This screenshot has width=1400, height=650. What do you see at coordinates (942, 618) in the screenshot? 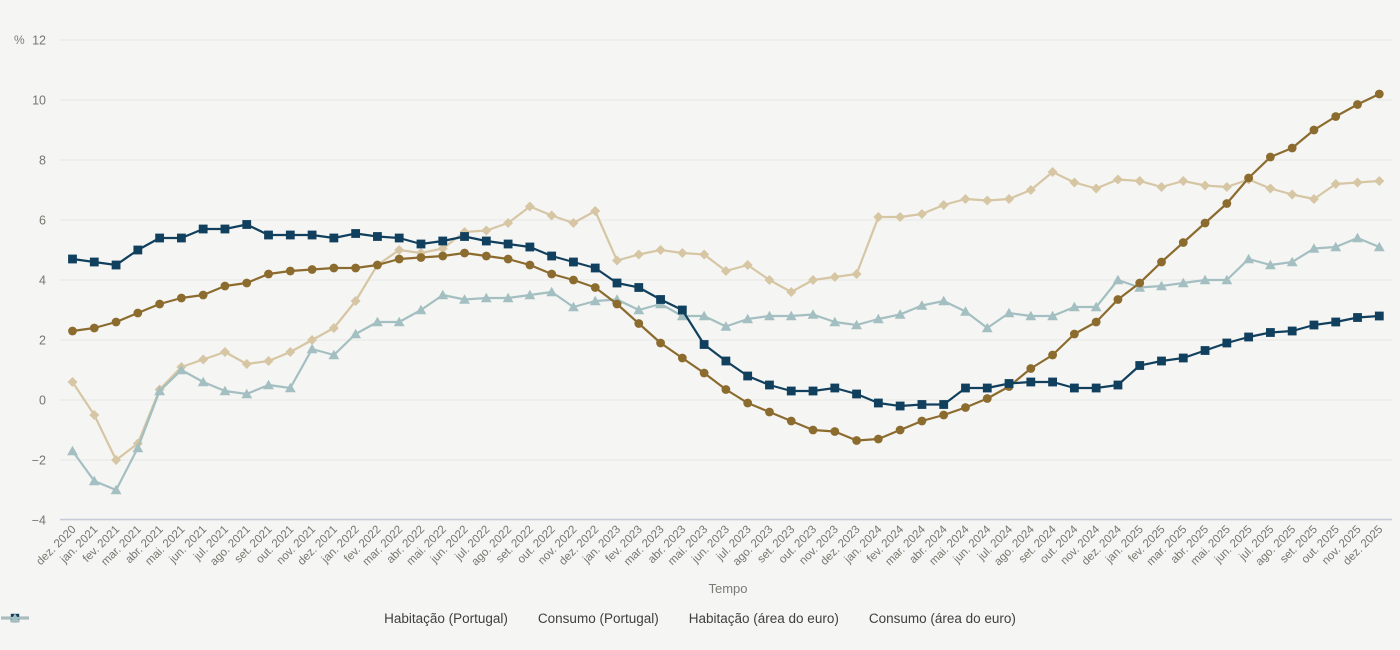
I see `legend-label-consumo-rea-do-euro: Consumo (área do euro)` at bounding box center [942, 618].